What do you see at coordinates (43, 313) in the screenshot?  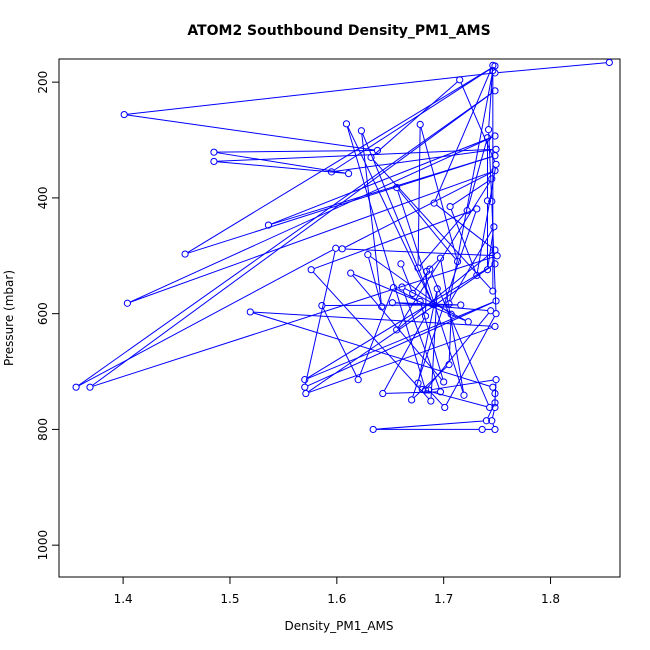 I see `y-tick-label: 600` at bounding box center [43, 313].